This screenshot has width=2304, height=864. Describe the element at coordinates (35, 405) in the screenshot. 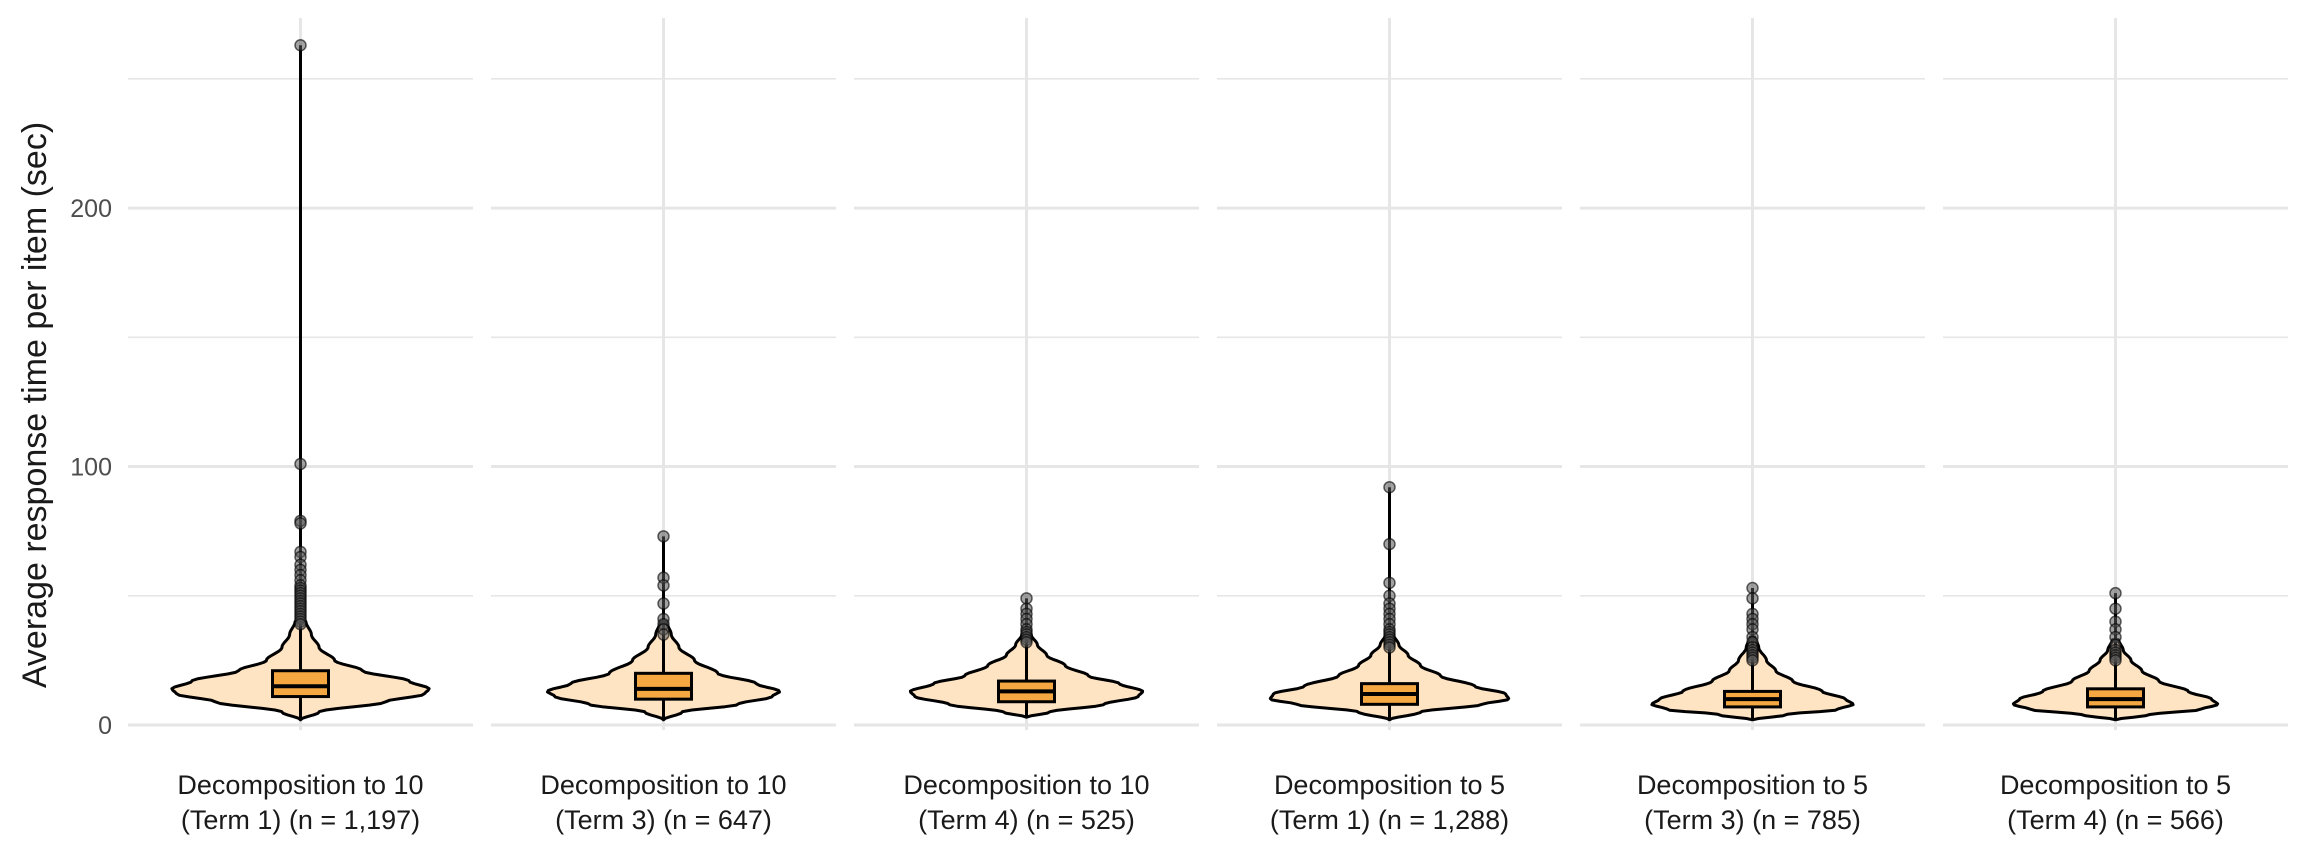

I see `y-axis-title: Average response time per item (sec)` at that location.